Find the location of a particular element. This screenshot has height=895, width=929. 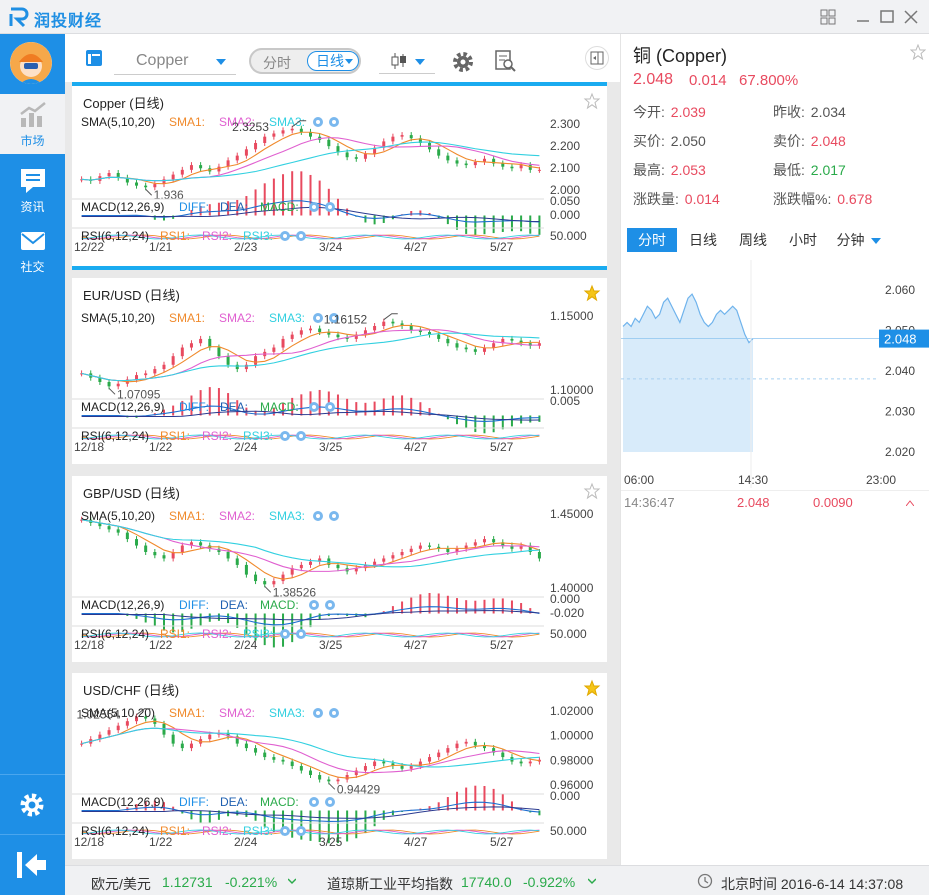

period-tab-minute: 分钟 is located at coordinates (859, 240).